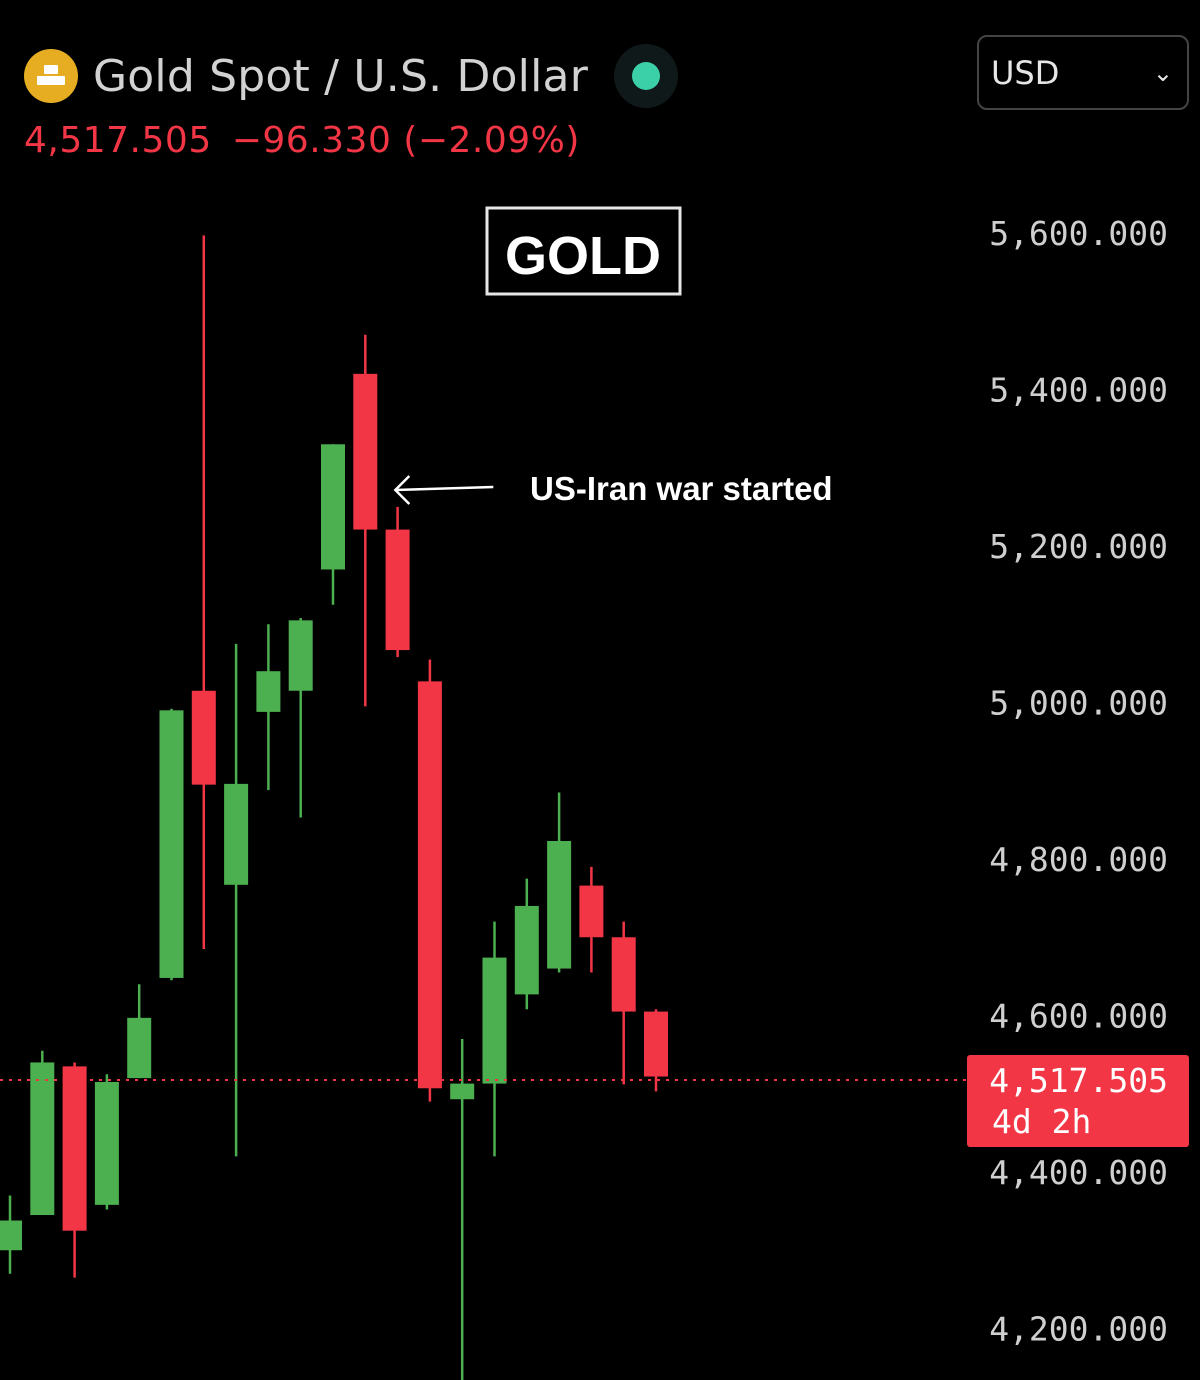 This screenshot has width=1200, height=1380. Describe the element at coordinates (340, 76) in the screenshot. I see `symbol-title: Gold Spot / U.S. Dollar` at that location.